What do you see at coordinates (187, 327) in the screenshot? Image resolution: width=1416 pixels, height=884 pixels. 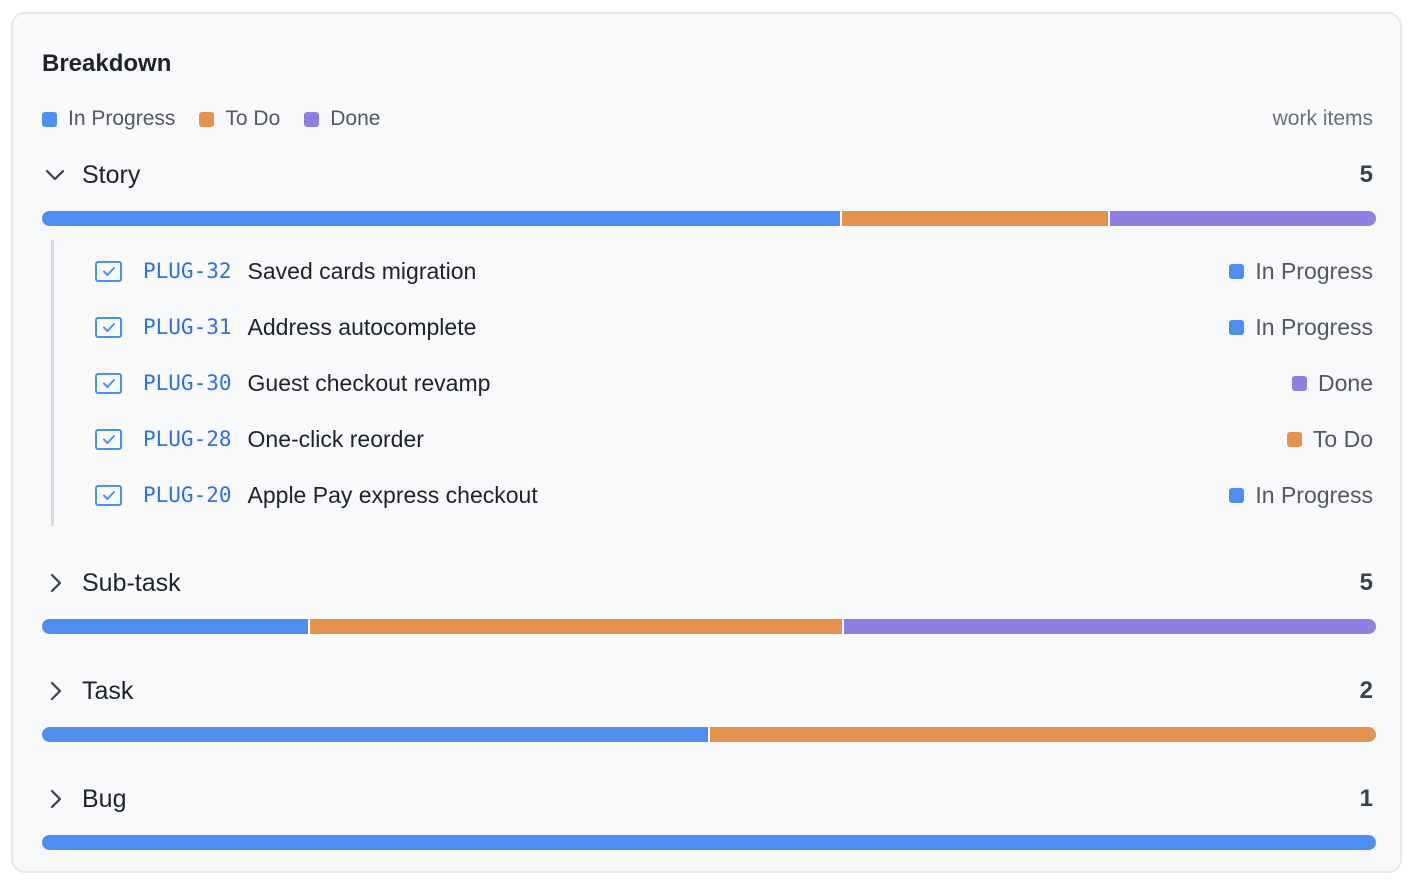 I see `work-item-key: PLUG-31` at bounding box center [187, 327].